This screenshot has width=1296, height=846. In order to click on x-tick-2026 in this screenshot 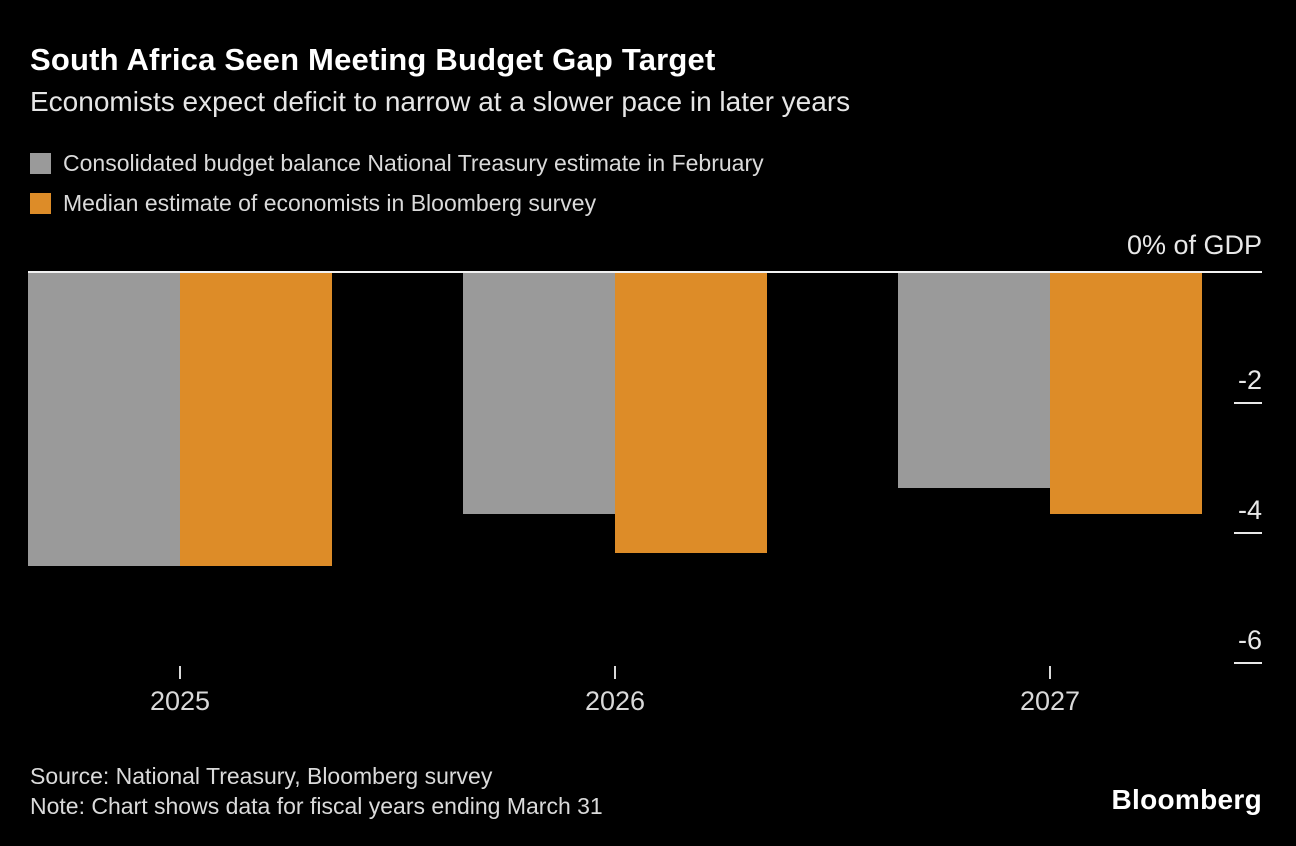, I will do `click(615, 672)`.